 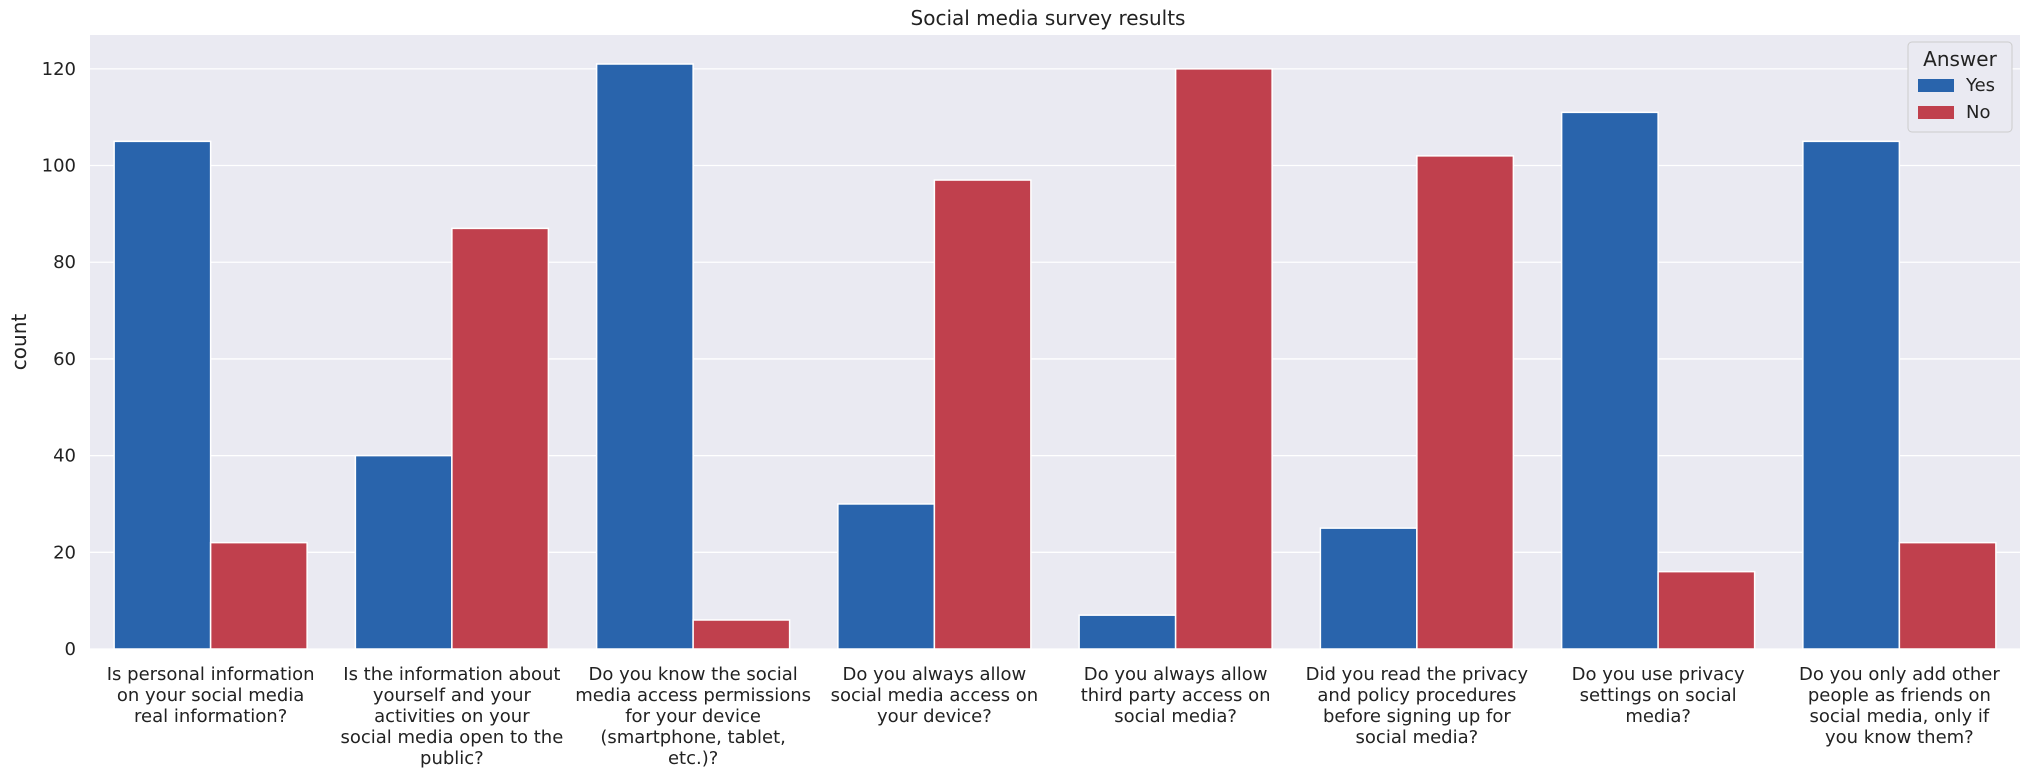 What do you see at coordinates (1960, 59) in the screenshot?
I see `legend-title: Answer` at bounding box center [1960, 59].